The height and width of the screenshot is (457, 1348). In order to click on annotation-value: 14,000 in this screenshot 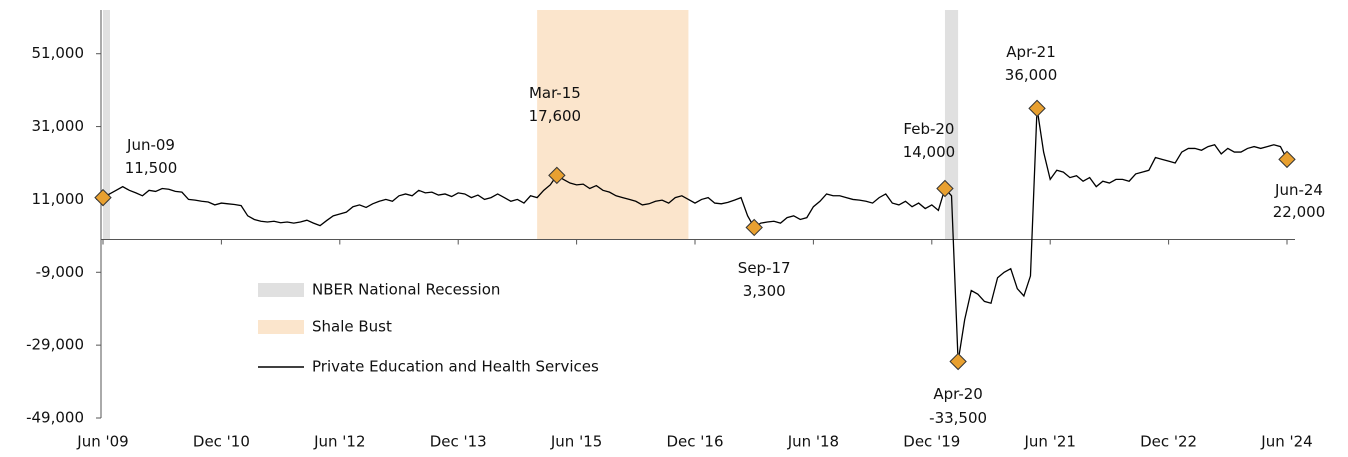, I will do `click(929, 152)`.